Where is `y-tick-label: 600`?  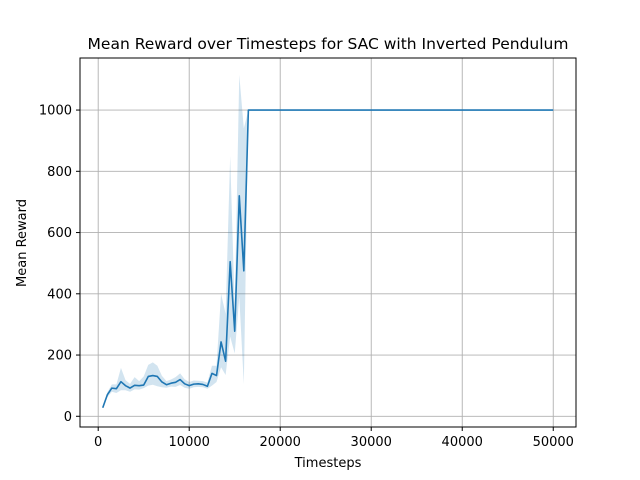
y-tick-label: 600 is located at coordinates (59, 233).